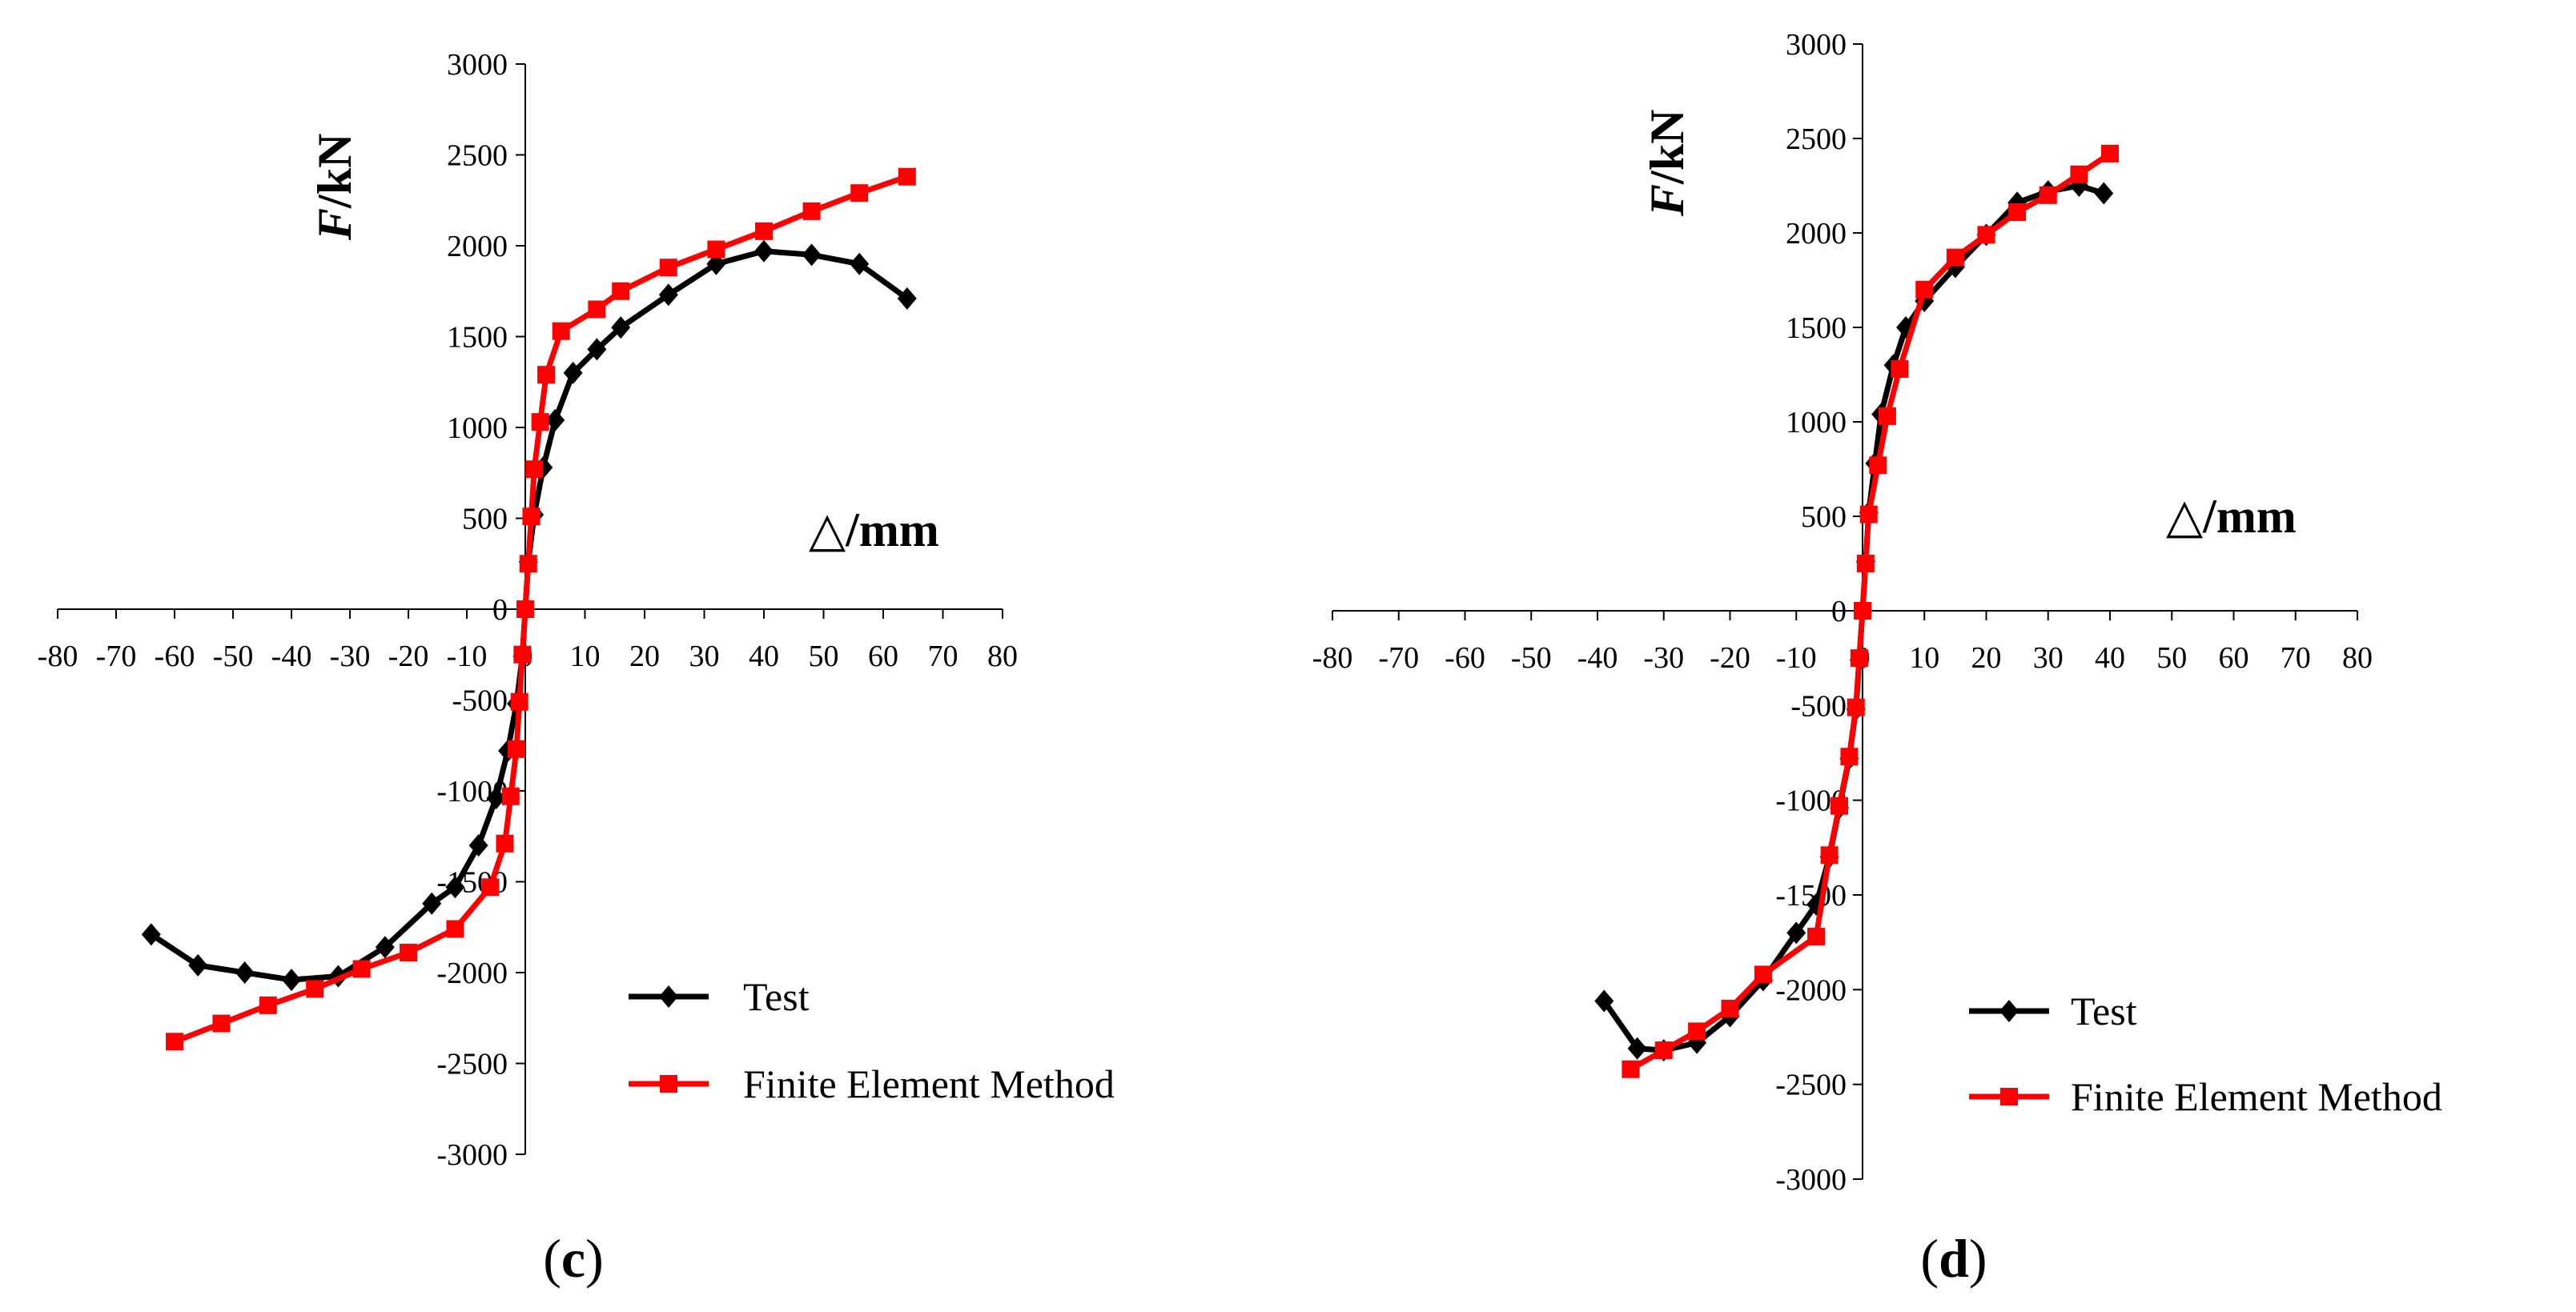 The width and height of the screenshot is (2576, 1312). What do you see at coordinates (1811, 1085) in the screenshot?
I see `y-tick-label: -2500` at bounding box center [1811, 1085].